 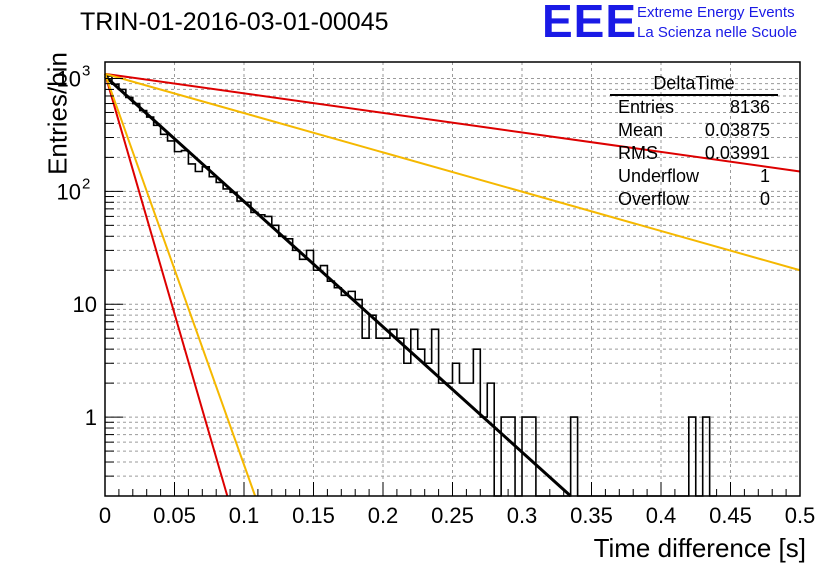 I want to click on stats-value: 0.03875, so click(x=737, y=130).